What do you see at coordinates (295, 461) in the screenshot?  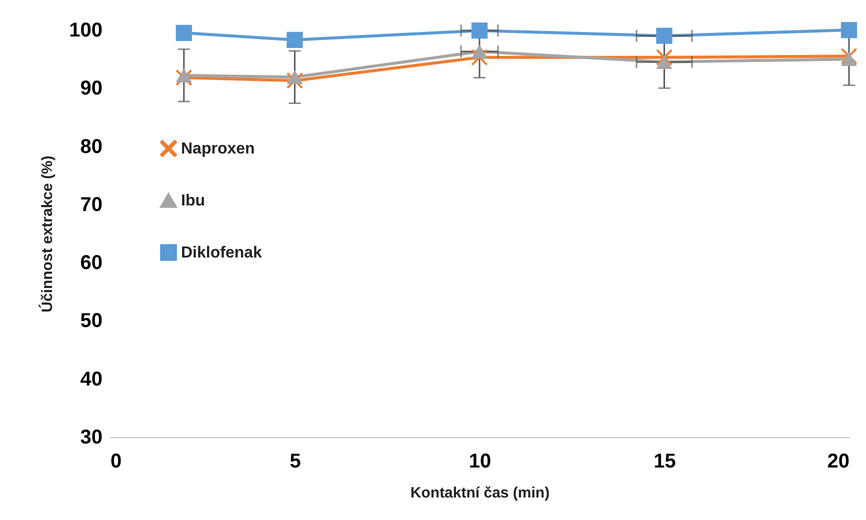 I see `x-tick-label: 5` at bounding box center [295, 461].